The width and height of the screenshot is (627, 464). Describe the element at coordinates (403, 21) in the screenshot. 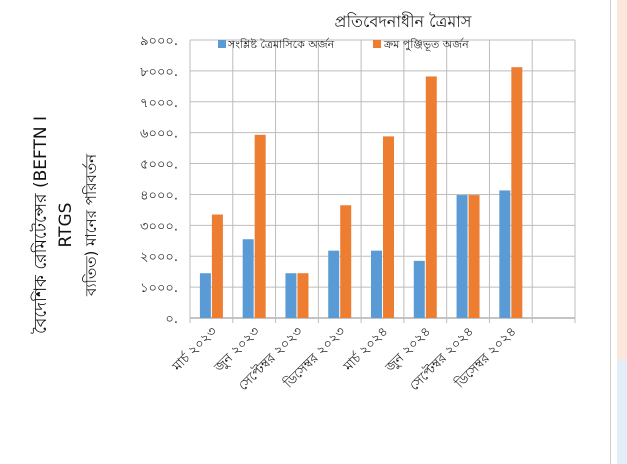

I see `chart-title: প্রতিবেদনাধীন ত্রৈমাস` at that location.